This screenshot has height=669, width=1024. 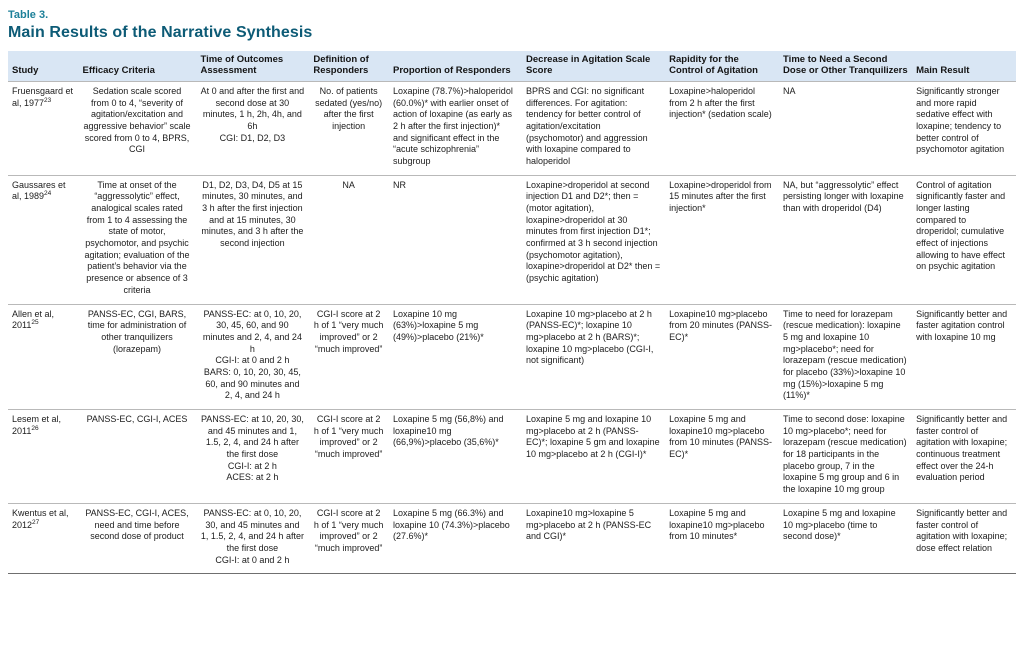 I want to click on study-name: Lesem et al, 2011, so click(x=37, y=425).